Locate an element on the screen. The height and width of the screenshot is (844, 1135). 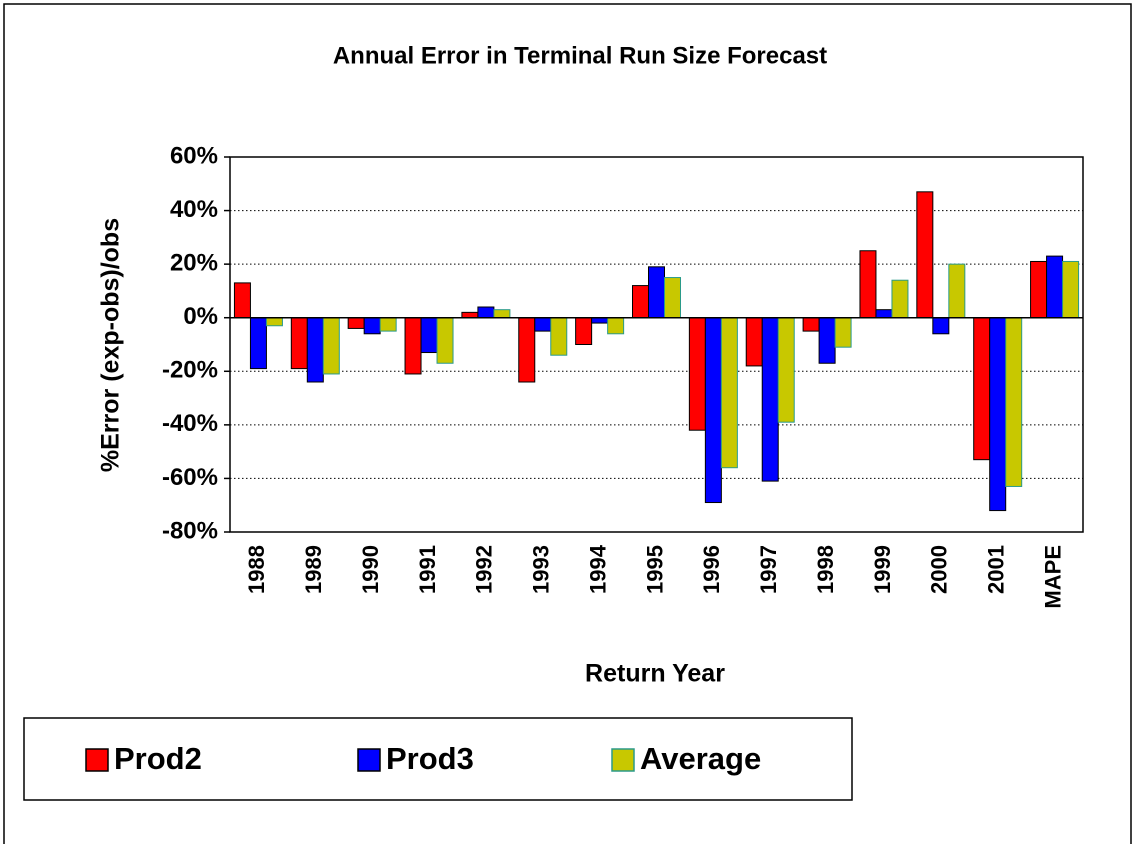
x-tick-label: 1992 is located at coordinates (484, 569).